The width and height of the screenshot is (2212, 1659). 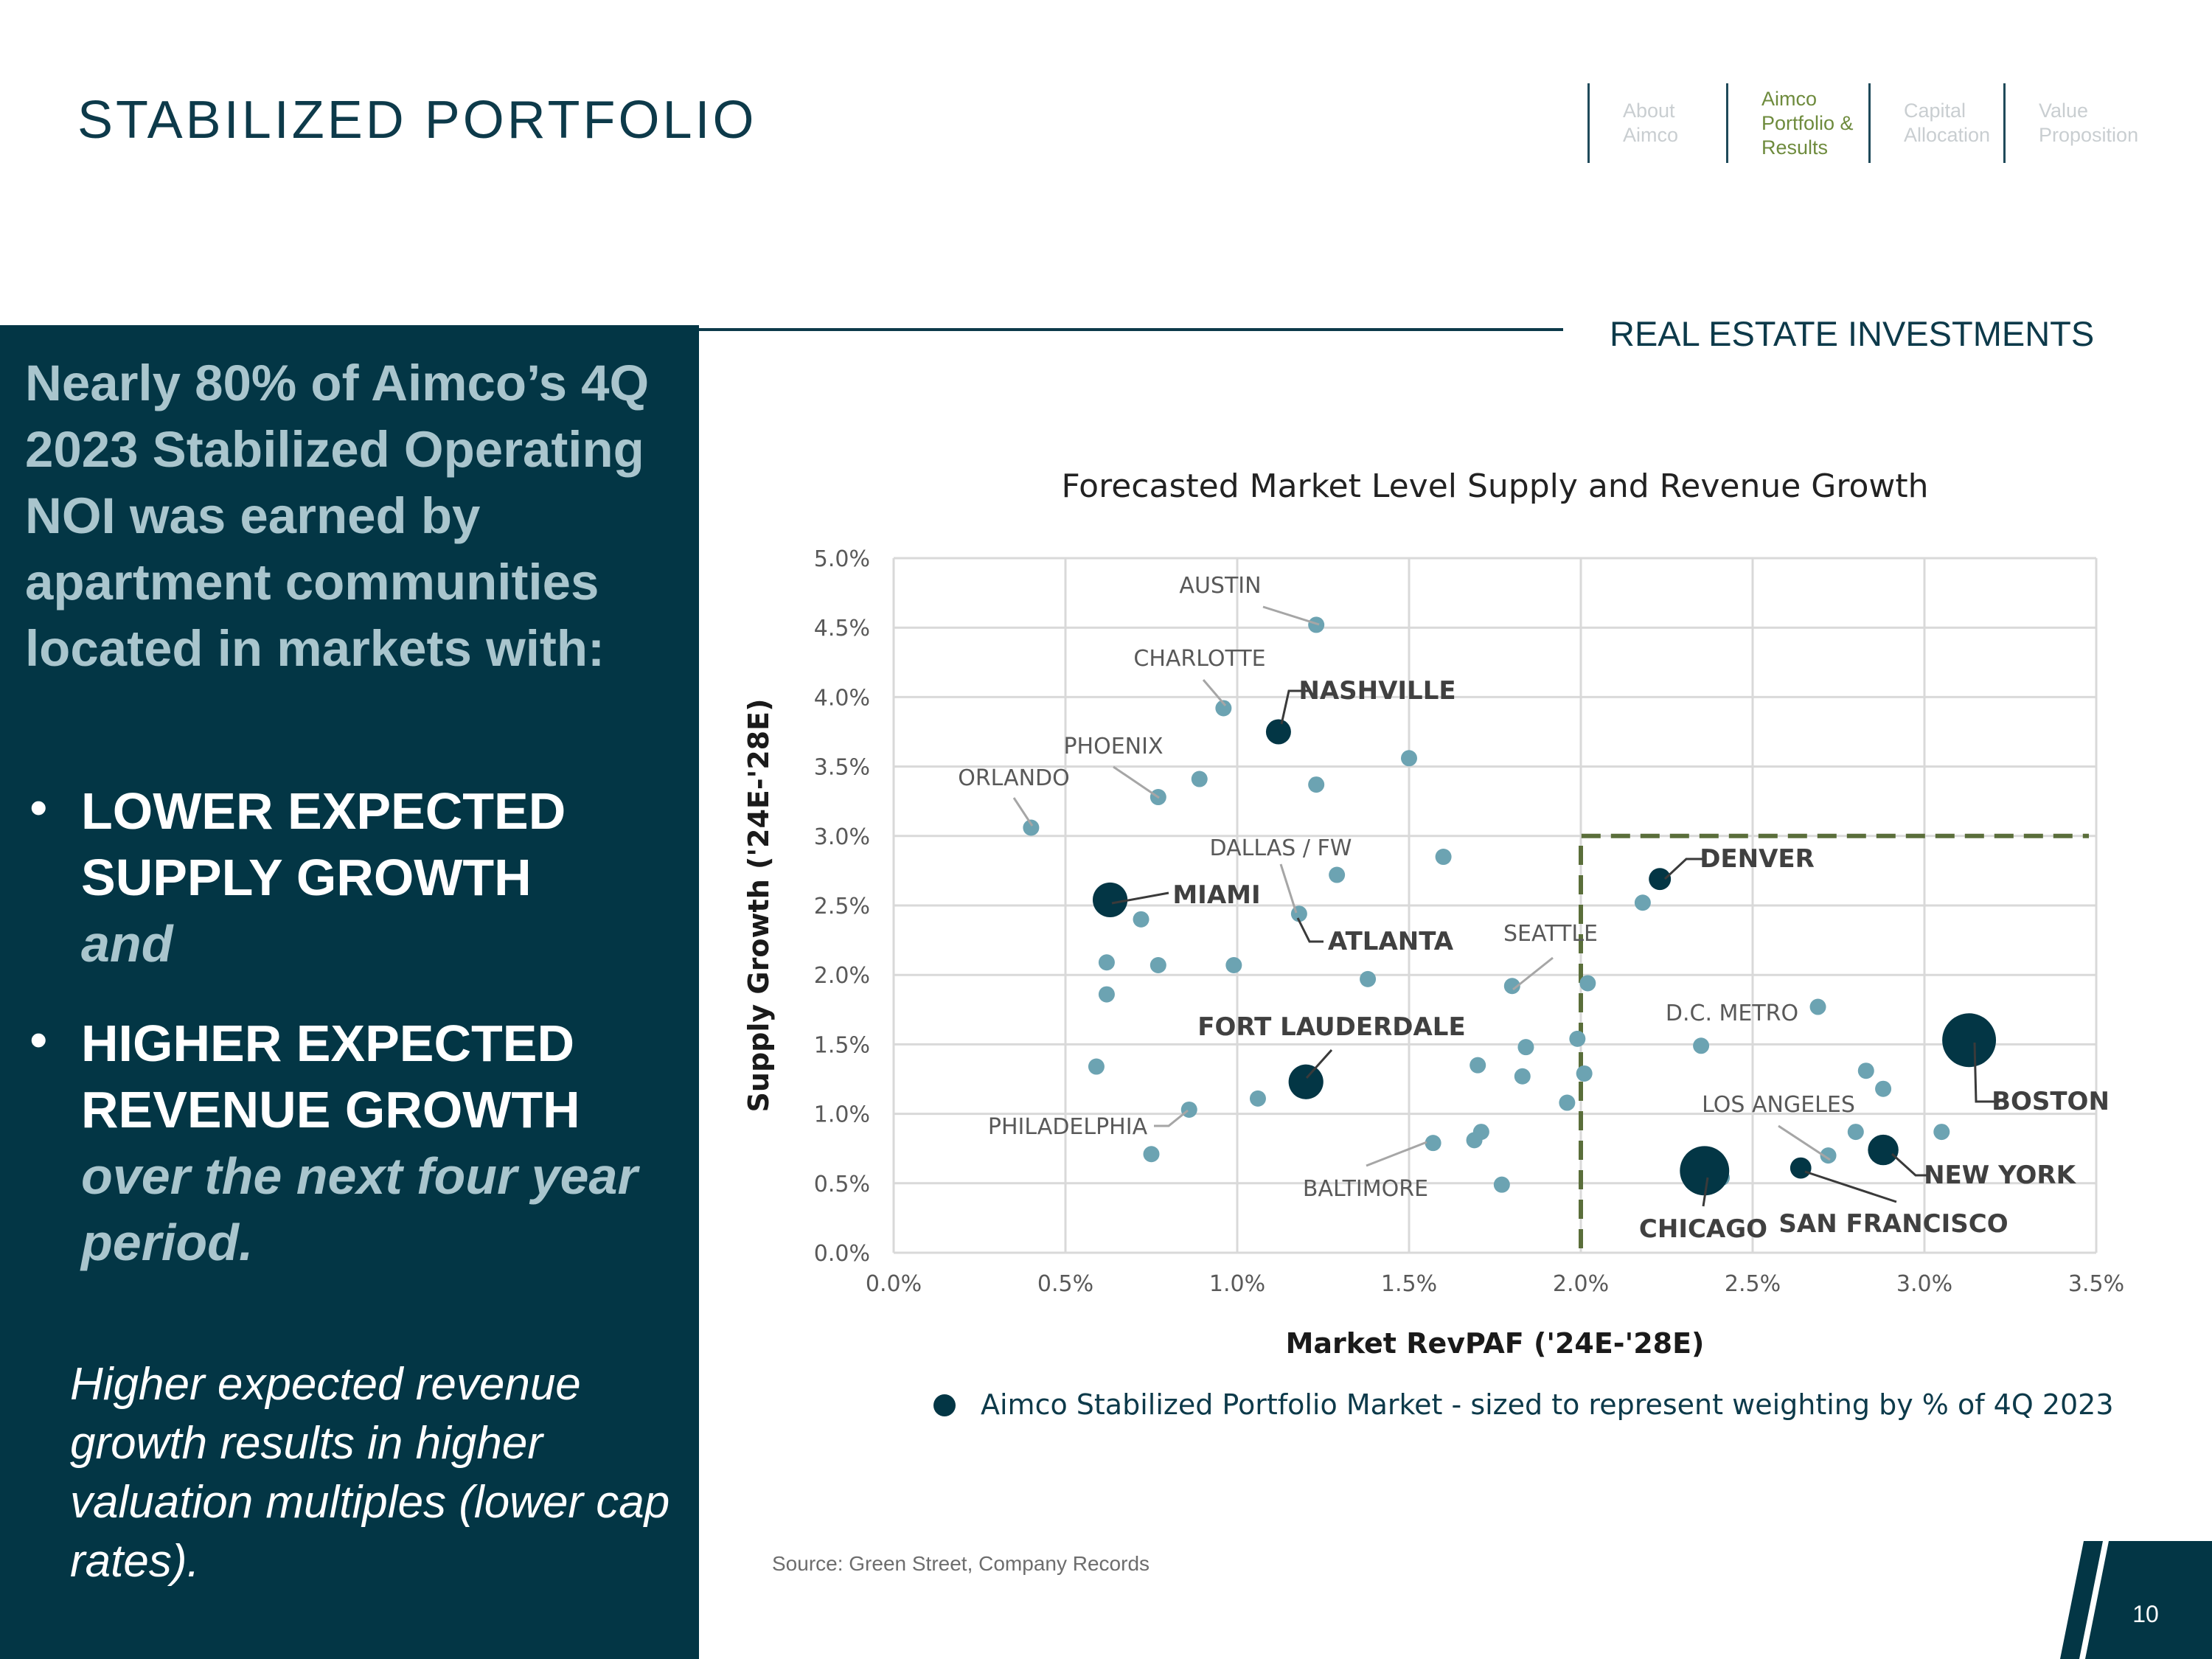 I want to click on point-label: SAN FRANCISCO, so click(x=1893, y=1224).